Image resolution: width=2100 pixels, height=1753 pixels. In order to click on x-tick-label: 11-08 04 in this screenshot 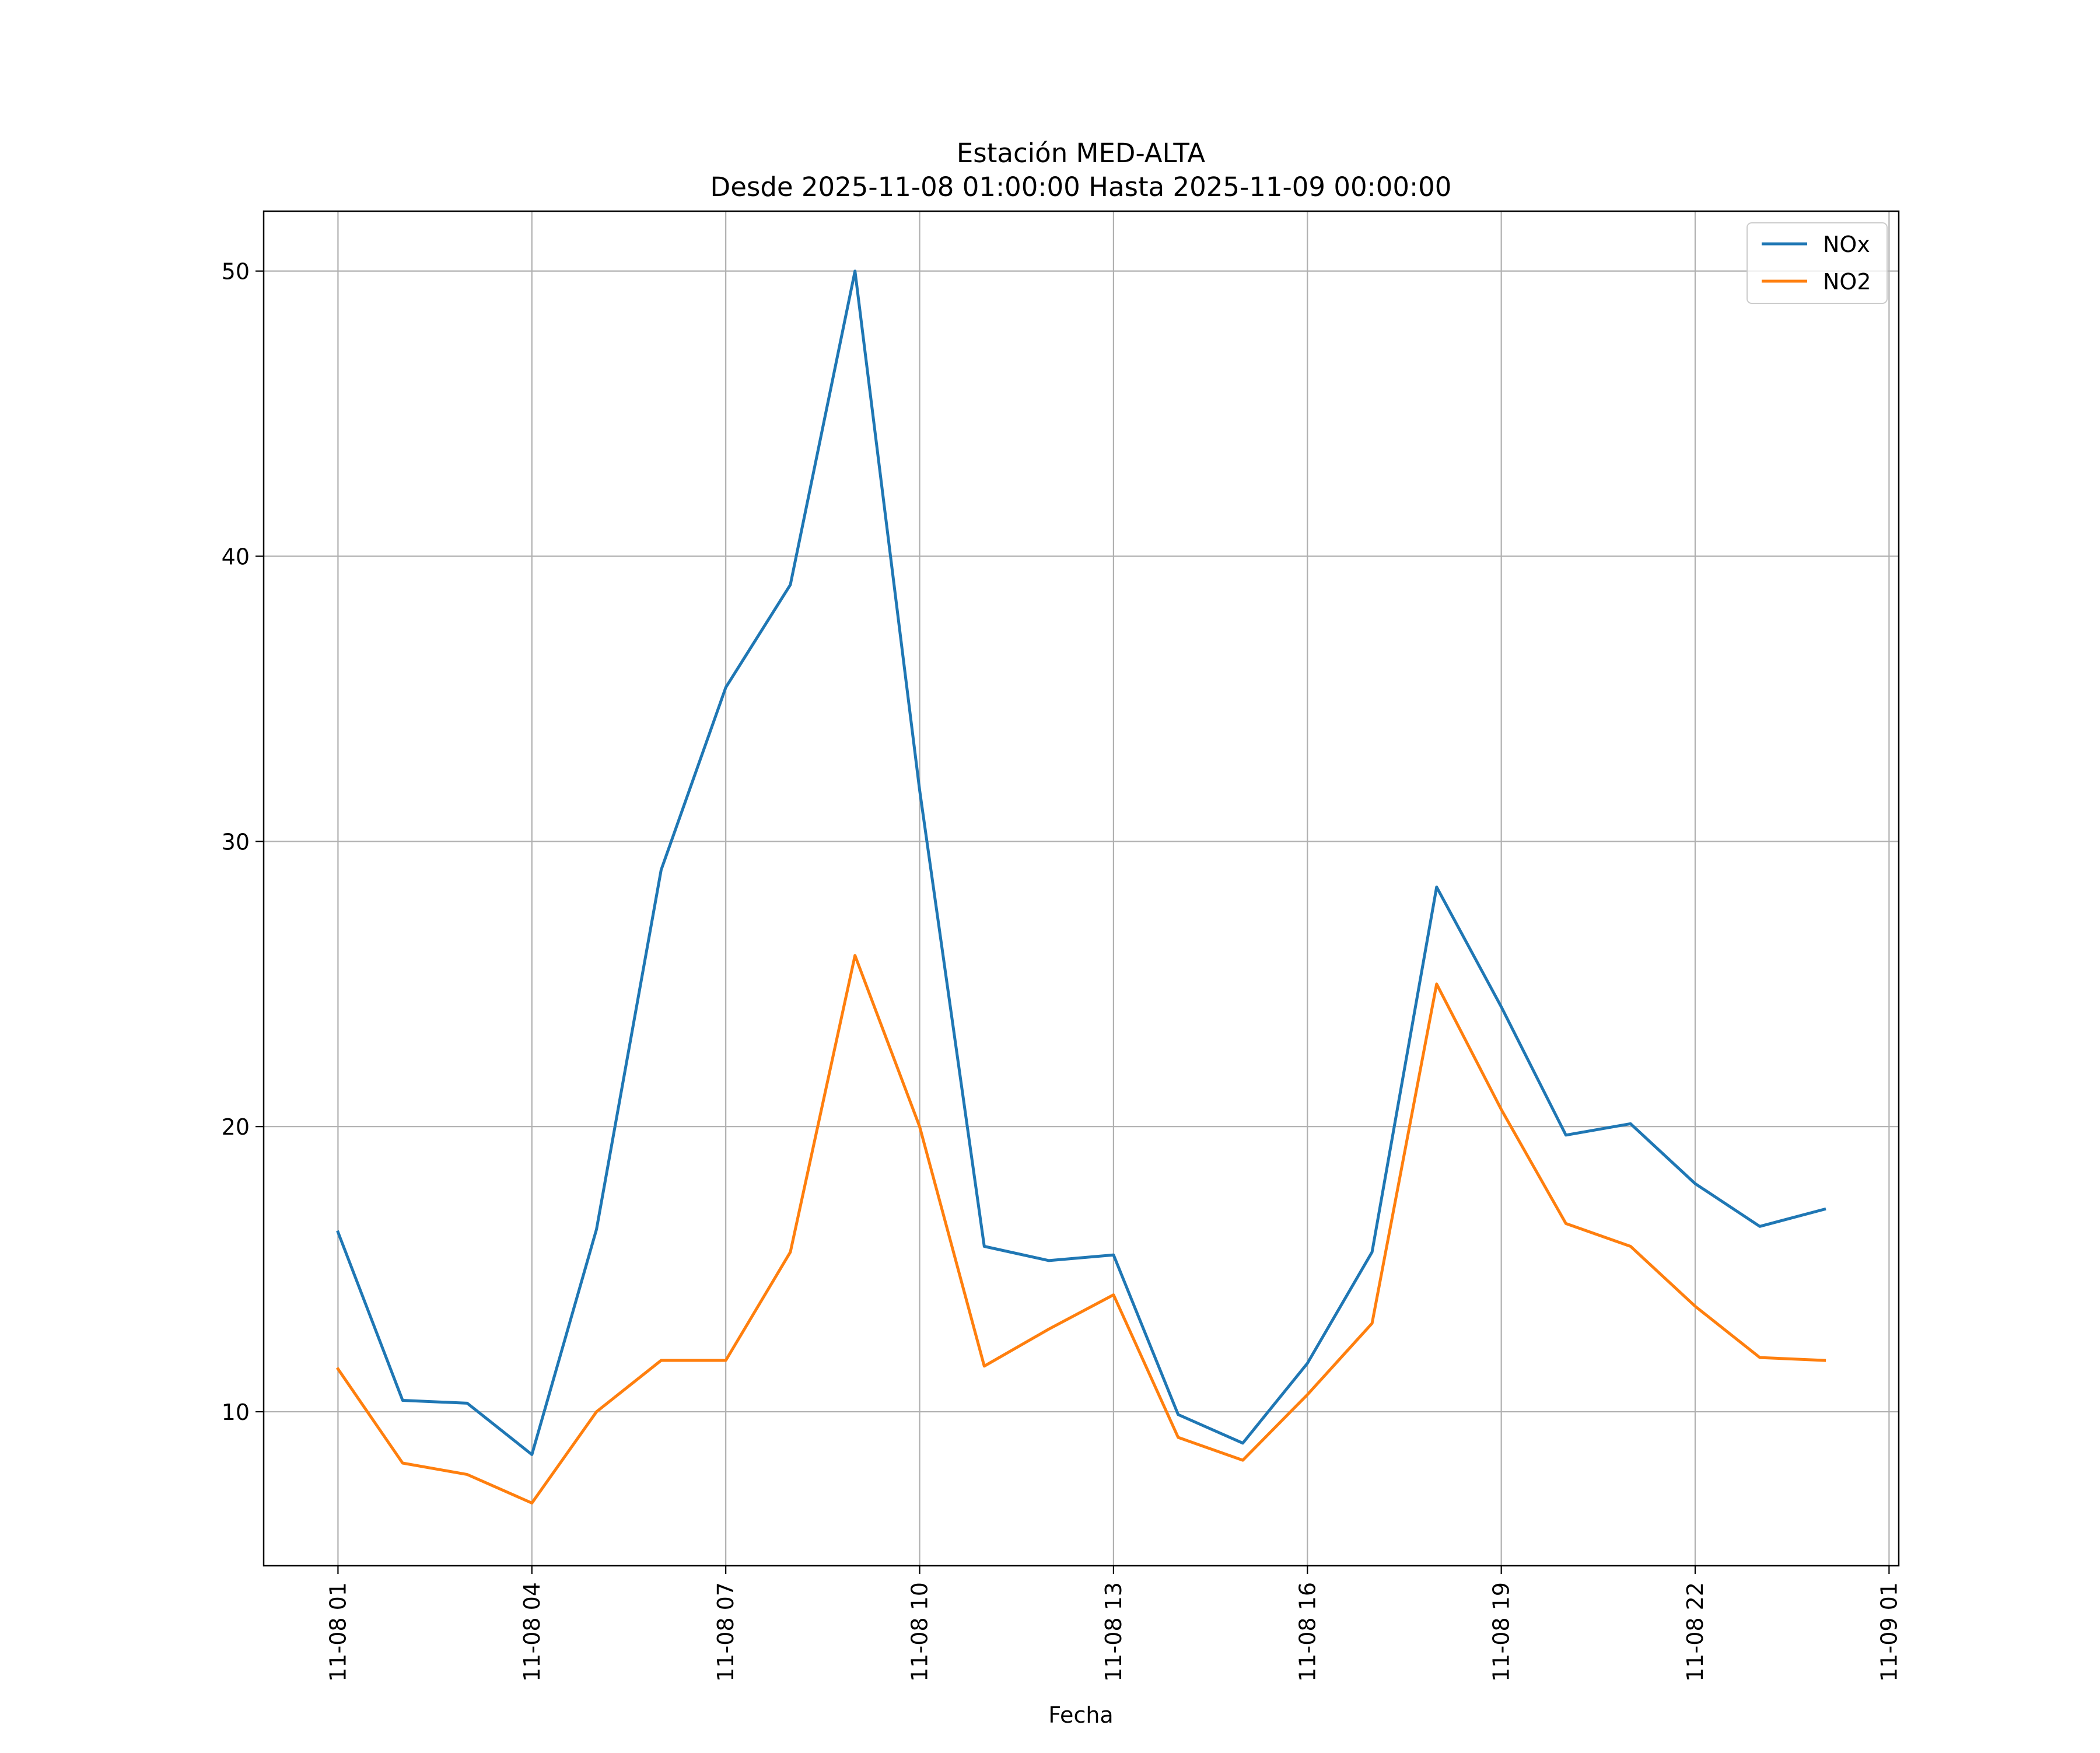, I will do `click(532, 1632)`.